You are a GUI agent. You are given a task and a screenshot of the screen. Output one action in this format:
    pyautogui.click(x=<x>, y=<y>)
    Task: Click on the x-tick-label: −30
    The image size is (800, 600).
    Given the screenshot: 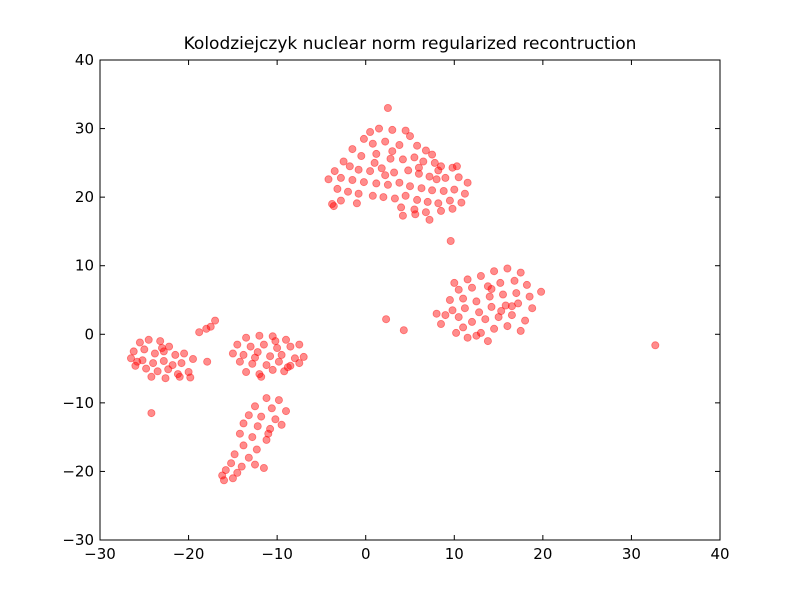 What is the action you would take?
    pyautogui.click(x=100, y=554)
    